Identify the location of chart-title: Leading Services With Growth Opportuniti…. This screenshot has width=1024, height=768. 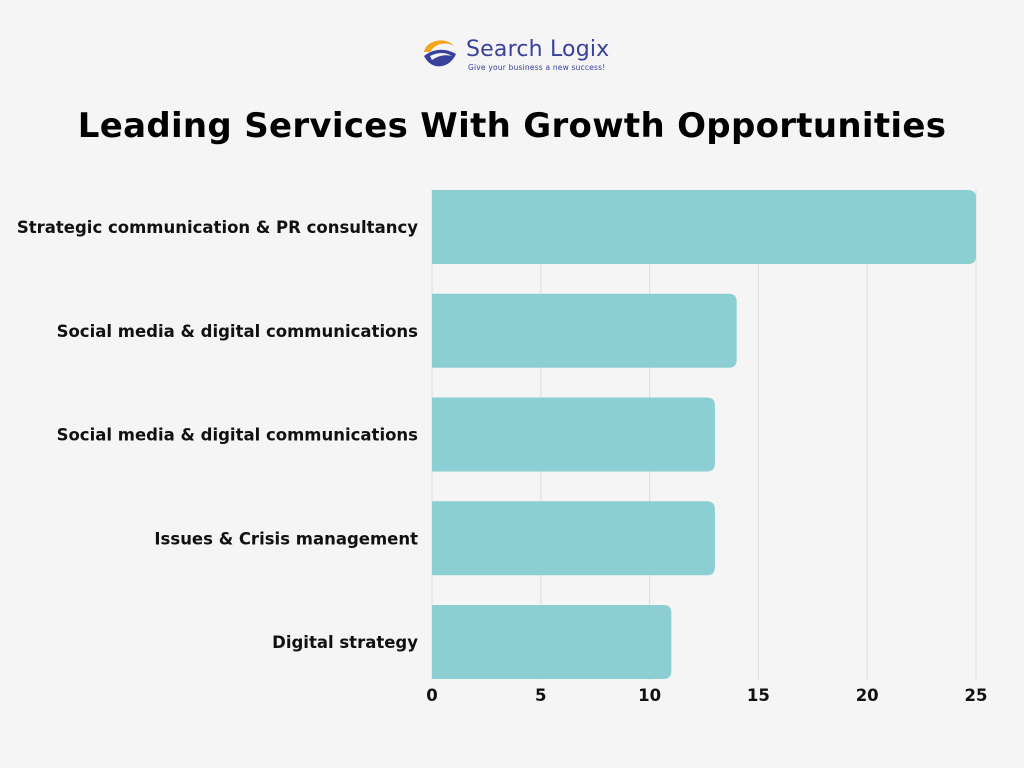
(512, 126).